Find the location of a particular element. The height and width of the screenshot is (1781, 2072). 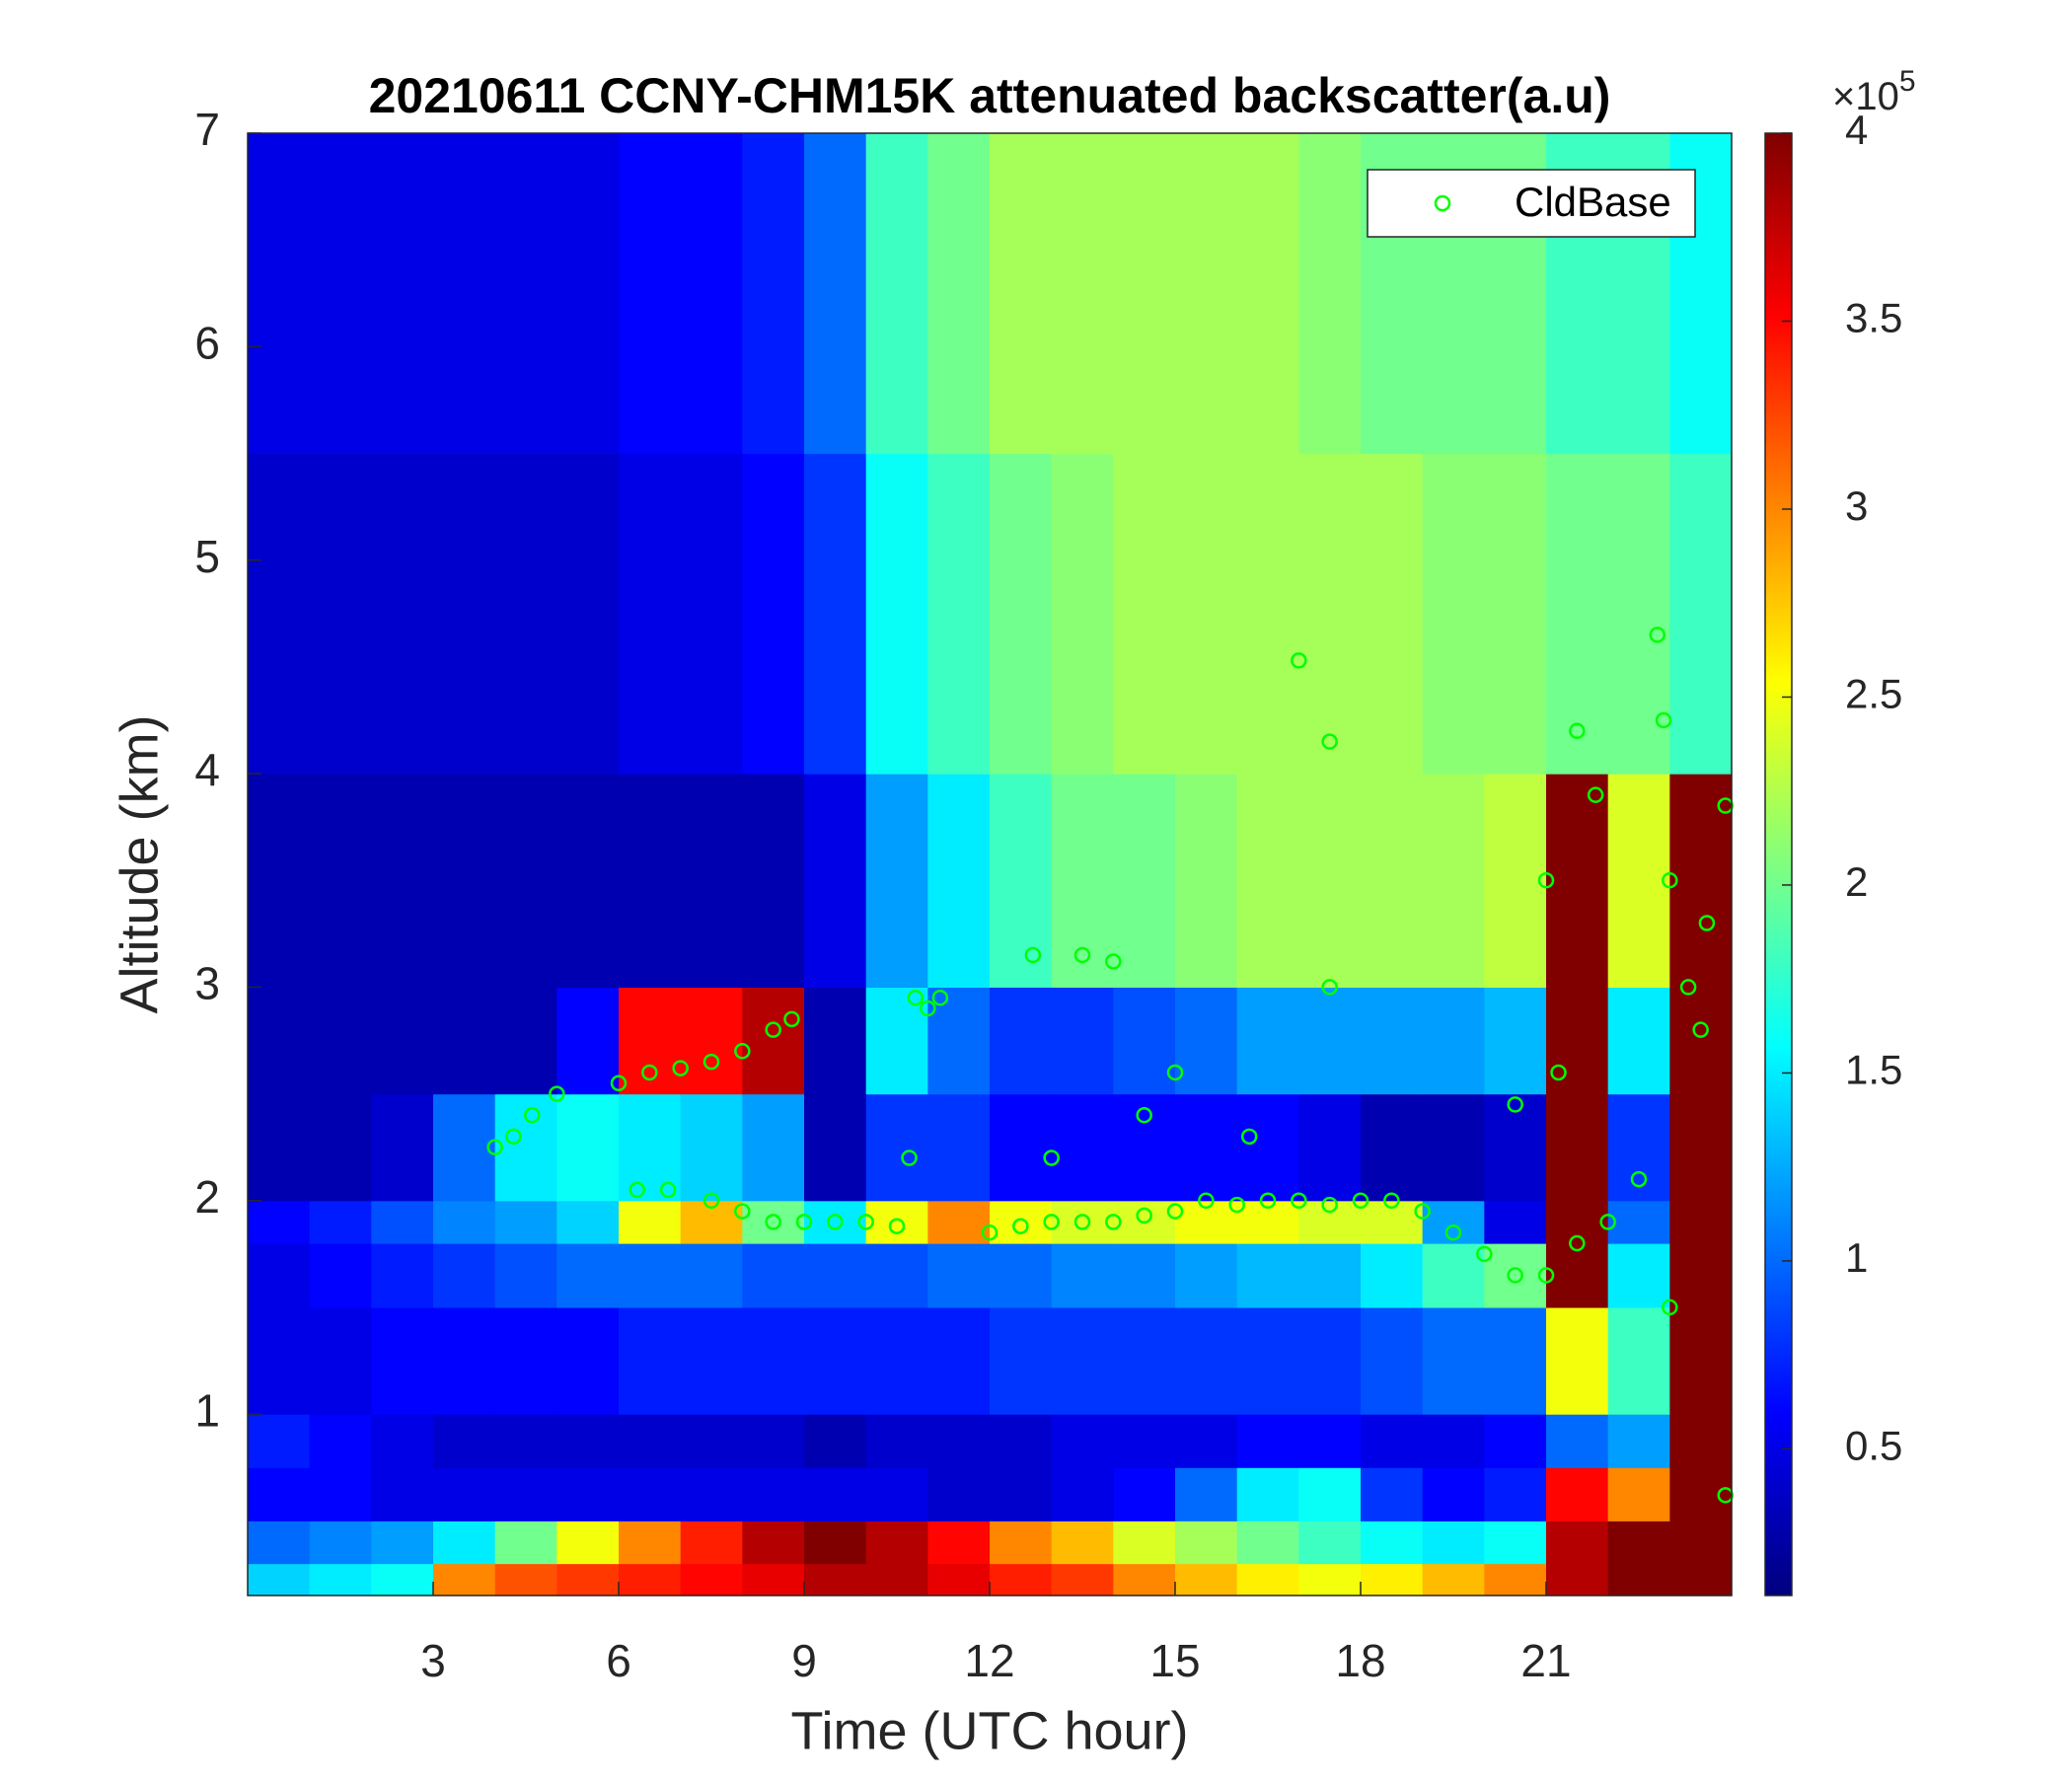

y-tick-label: 2 is located at coordinates (207, 1197).